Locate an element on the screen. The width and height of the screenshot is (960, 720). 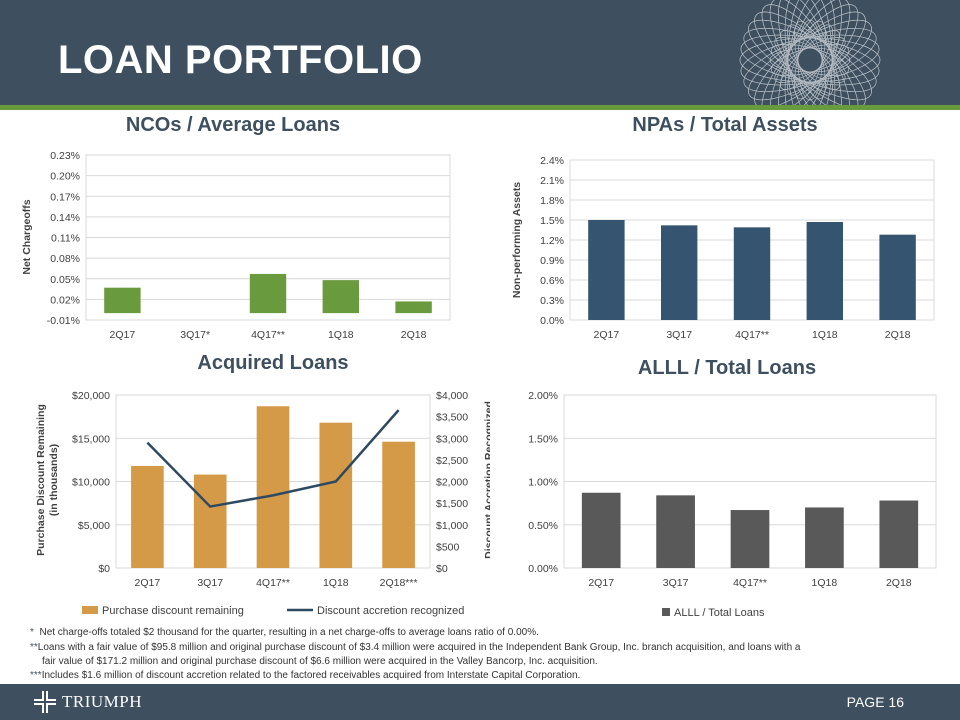
y-tick-label: 0.05% is located at coordinates (65, 280).